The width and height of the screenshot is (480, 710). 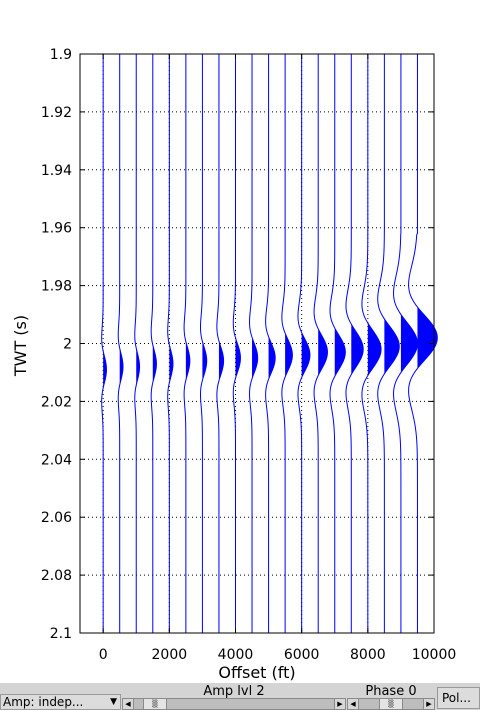 What do you see at coordinates (61, 634) in the screenshot?
I see `y-tick-label: 2.1` at bounding box center [61, 634].